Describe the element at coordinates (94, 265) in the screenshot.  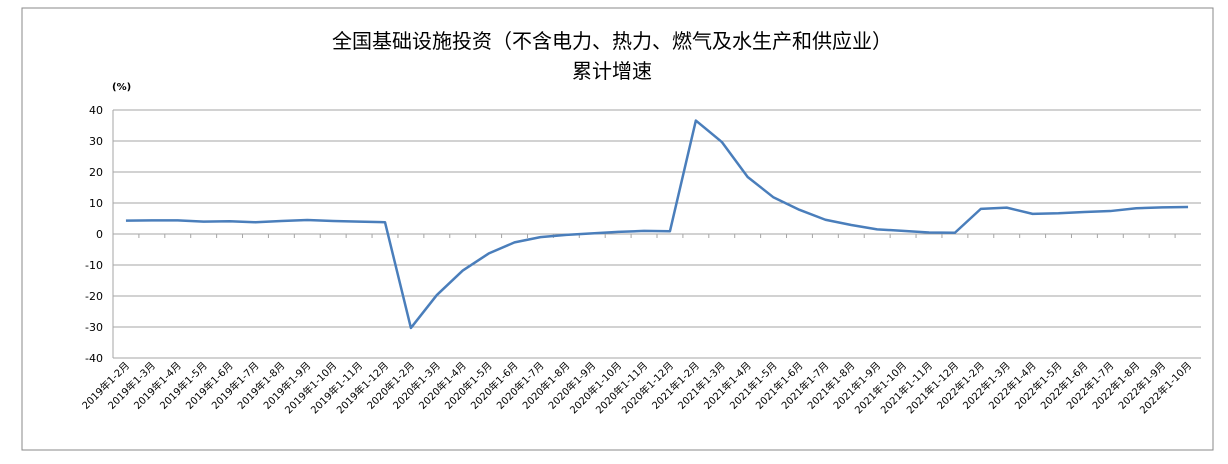
I see `y-tick-label: -10` at that location.